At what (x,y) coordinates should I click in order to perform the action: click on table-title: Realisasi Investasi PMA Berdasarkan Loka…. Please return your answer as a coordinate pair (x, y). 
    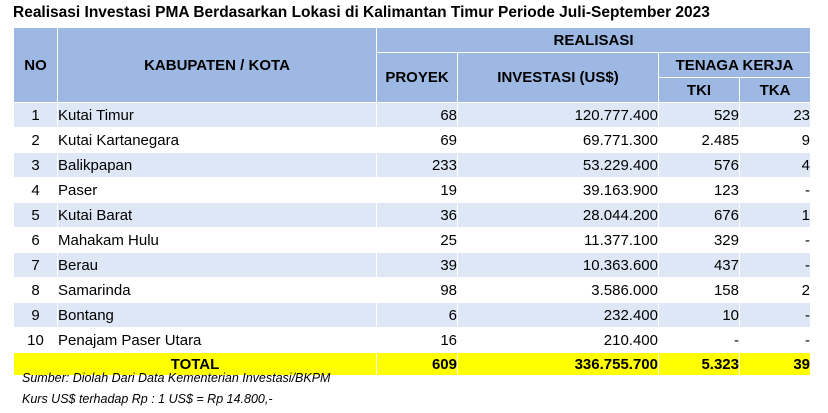
    Looking at the image, I should click on (361, 12).